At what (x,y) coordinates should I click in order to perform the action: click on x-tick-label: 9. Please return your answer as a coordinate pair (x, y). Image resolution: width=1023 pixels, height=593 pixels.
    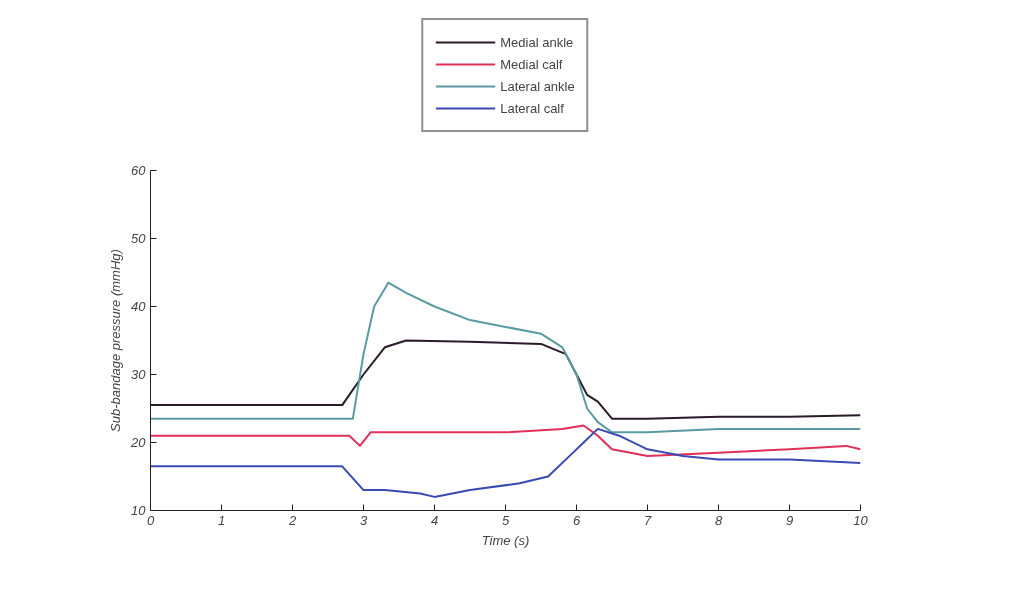
    Looking at the image, I should click on (789, 520).